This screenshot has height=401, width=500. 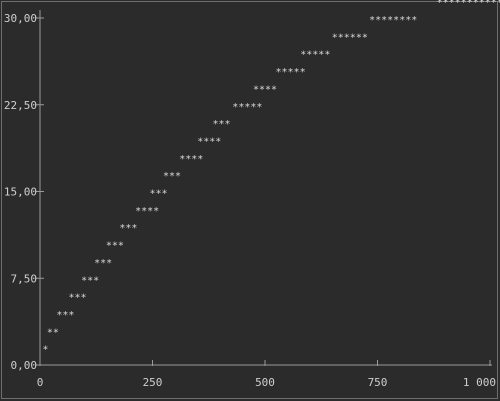 What do you see at coordinates (393, 20) in the screenshot?
I see `data-point: ********` at bounding box center [393, 20].